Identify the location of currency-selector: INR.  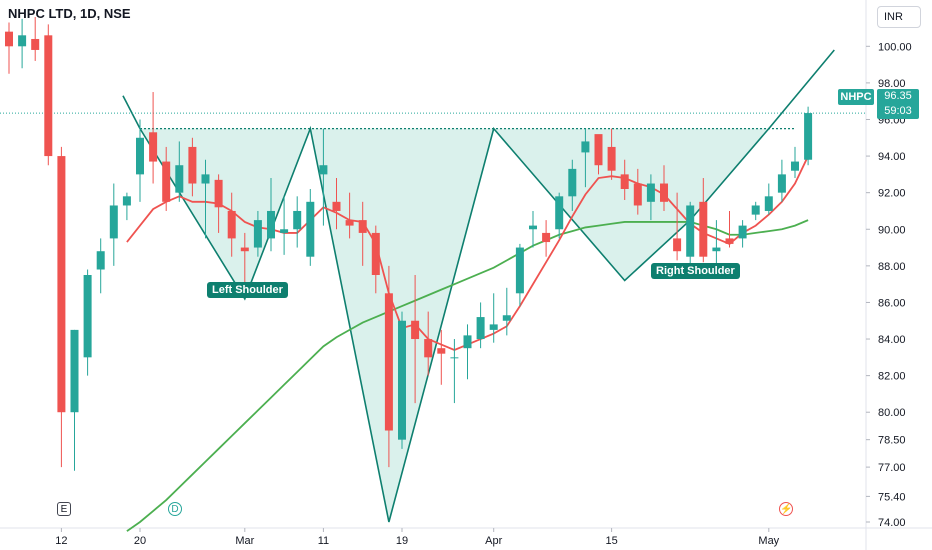
(899, 17).